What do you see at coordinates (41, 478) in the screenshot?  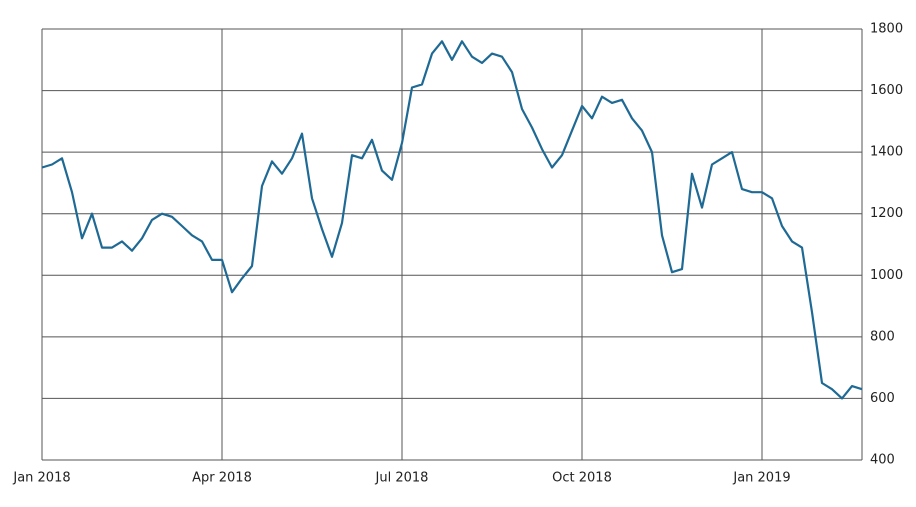 I see `x-tick-label: Jan 2018` at bounding box center [41, 478].